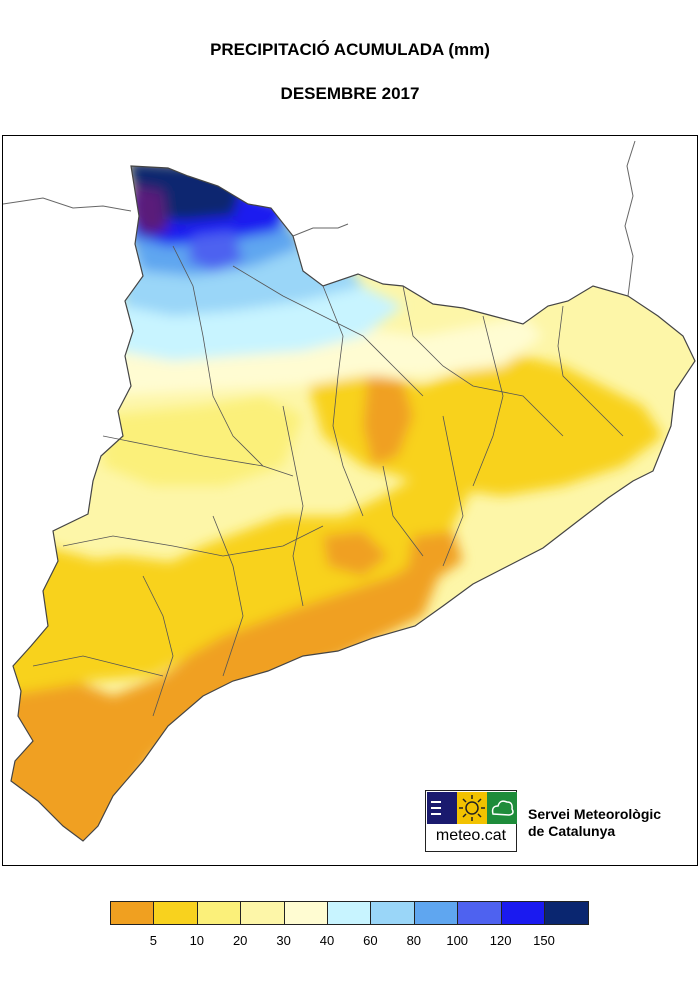 This screenshot has width=700, height=989. Describe the element at coordinates (472, 808) in the screenshot. I see `sun-icon` at that location.